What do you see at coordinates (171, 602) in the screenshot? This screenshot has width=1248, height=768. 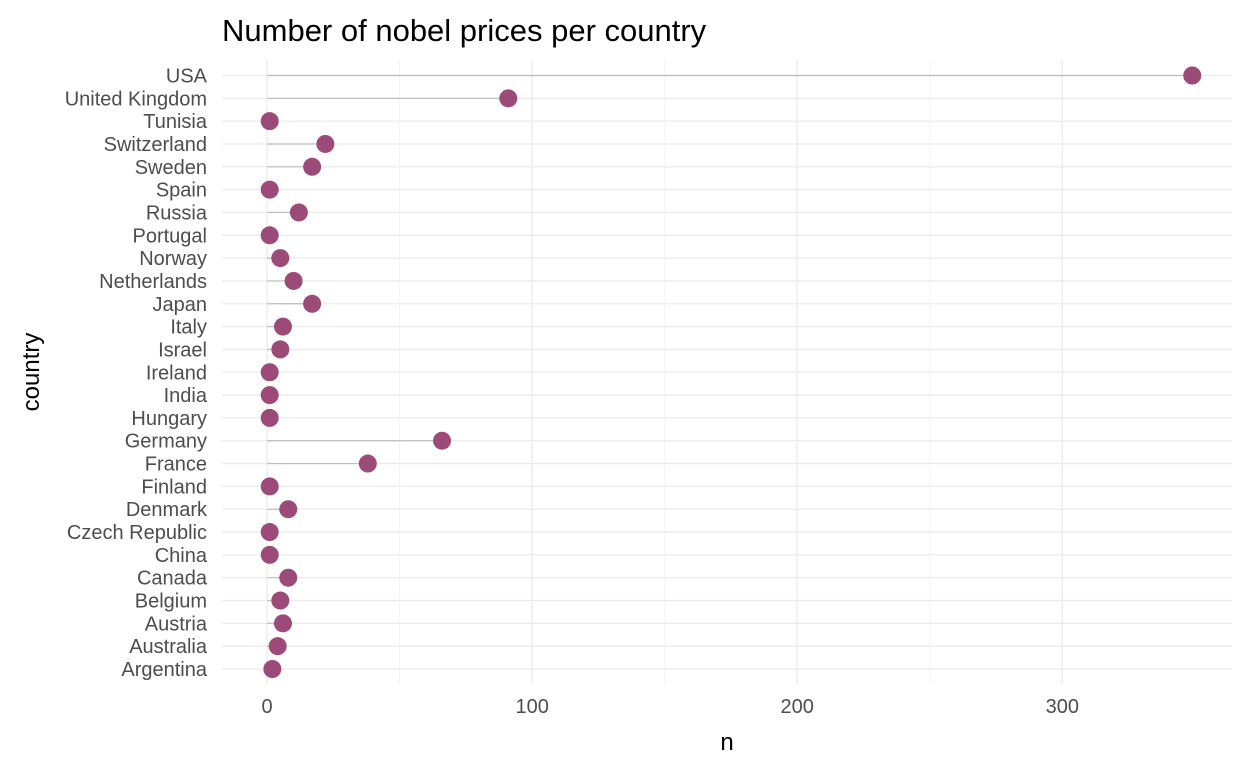 I see `y-tick-label: Belgium` at bounding box center [171, 602].